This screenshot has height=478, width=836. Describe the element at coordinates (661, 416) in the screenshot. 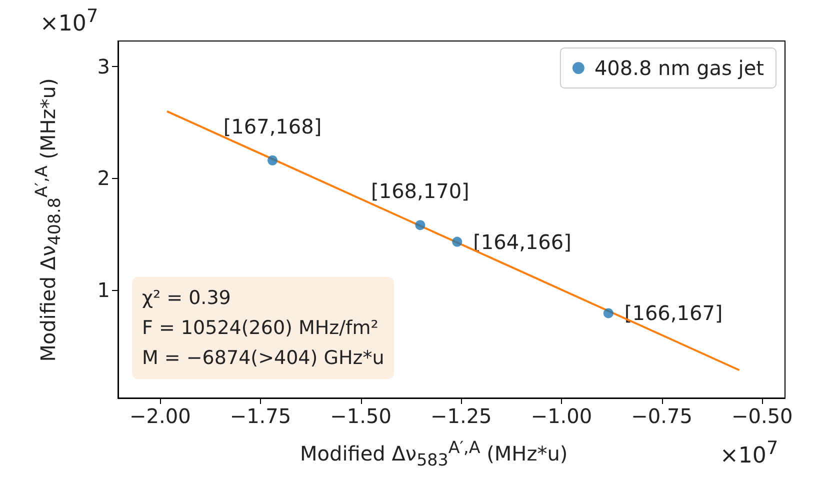

I see `x-tick-label: −0.75` at that location.